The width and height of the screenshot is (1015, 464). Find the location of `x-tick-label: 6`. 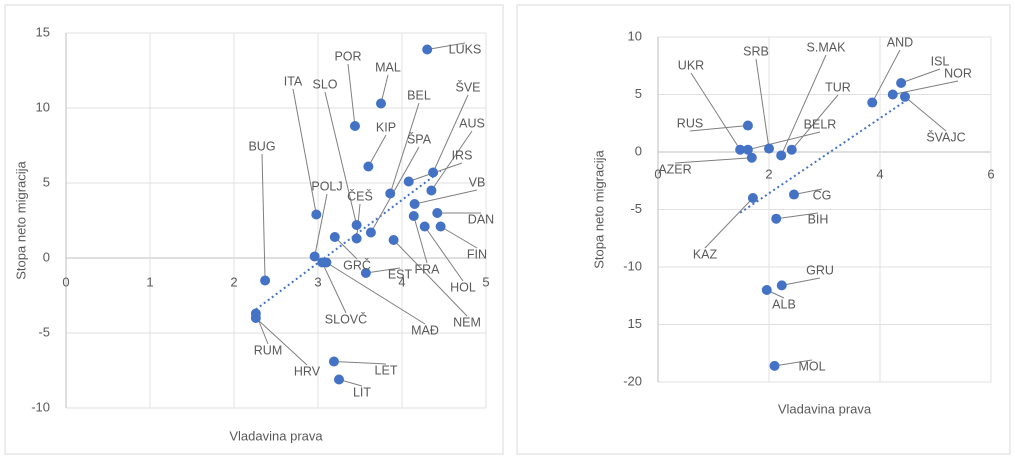

x-tick-label: 6 is located at coordinates (990, 173).